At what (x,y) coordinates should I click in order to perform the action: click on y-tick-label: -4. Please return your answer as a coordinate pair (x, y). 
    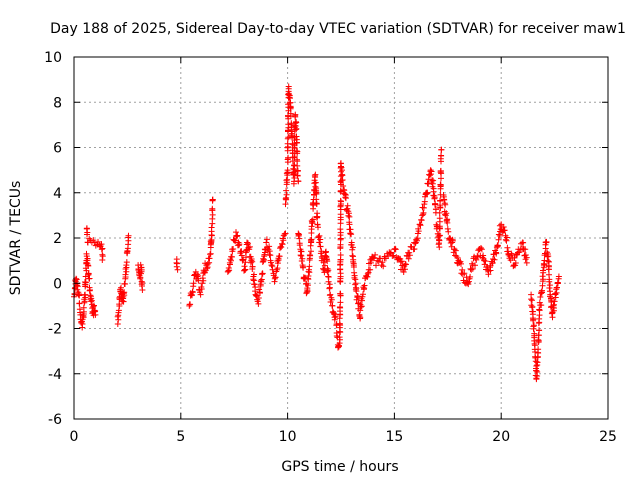
    Looking at the image, I should click on (55, 375).